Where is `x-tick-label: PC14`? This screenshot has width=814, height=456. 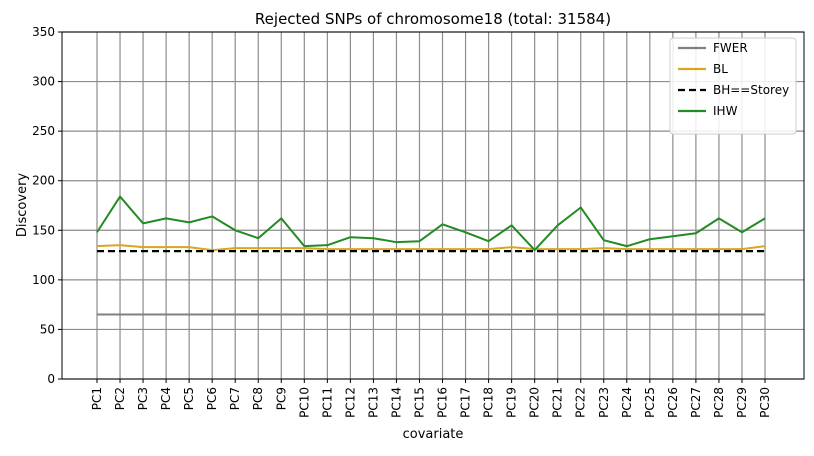
x-tick-label: PC14 is located at coordinates (396, 402).